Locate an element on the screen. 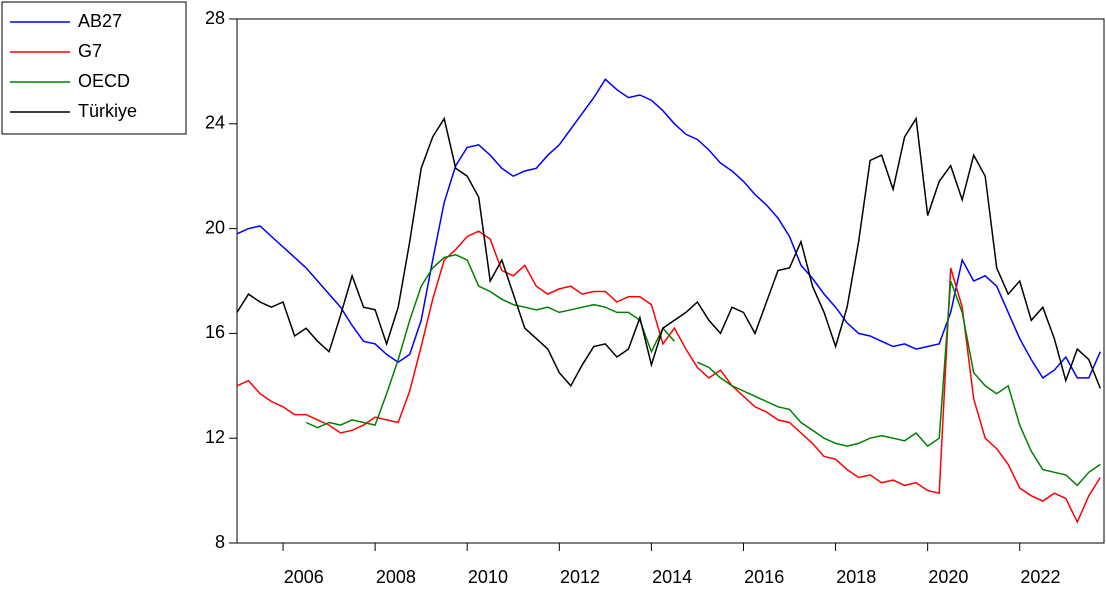 This screenshot has width=1106, height=591. y-tick-label: 16 is located at coordinates (215, 332).